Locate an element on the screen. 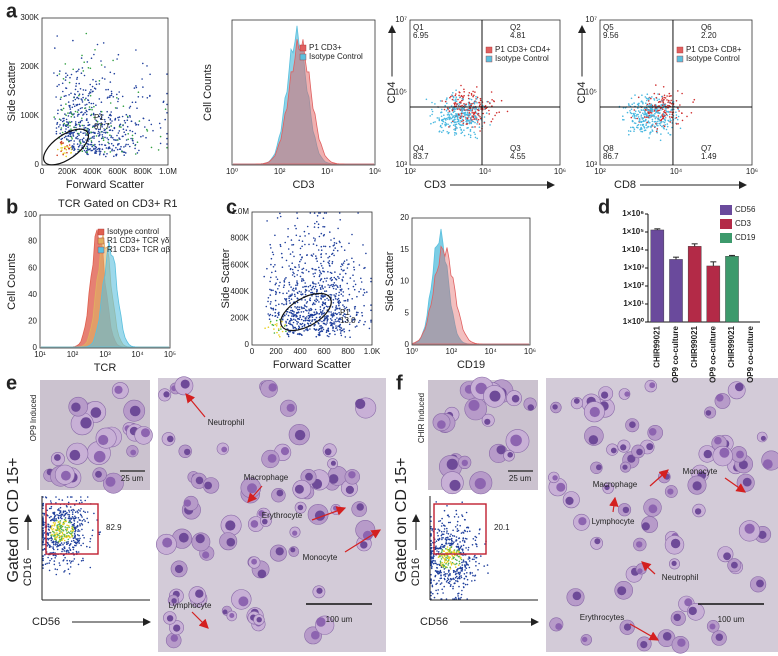  legend-swatch is located at coordinates (101, 241).